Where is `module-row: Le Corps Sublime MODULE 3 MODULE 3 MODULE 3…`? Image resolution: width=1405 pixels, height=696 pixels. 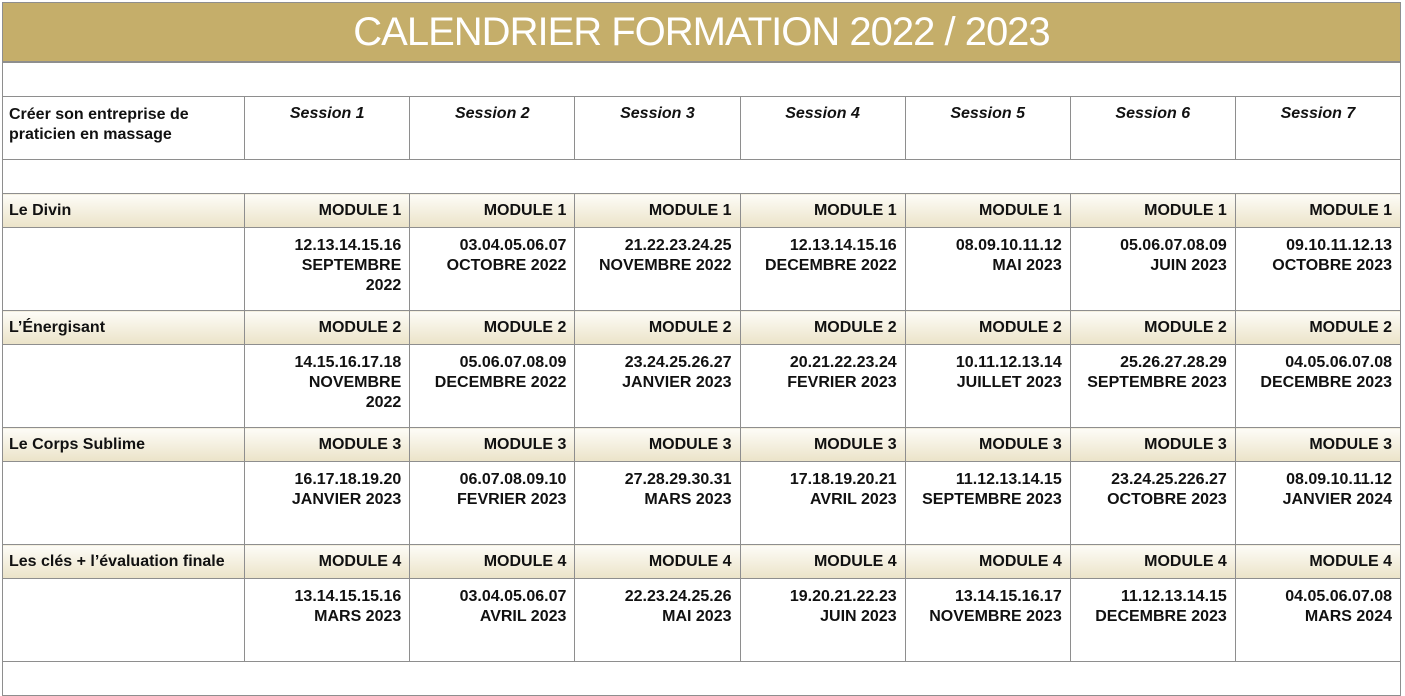 module-row: Le Corps Sublime MODULE 3 MODULE 3 MODULE 3… is located at coordinates (701, 444).